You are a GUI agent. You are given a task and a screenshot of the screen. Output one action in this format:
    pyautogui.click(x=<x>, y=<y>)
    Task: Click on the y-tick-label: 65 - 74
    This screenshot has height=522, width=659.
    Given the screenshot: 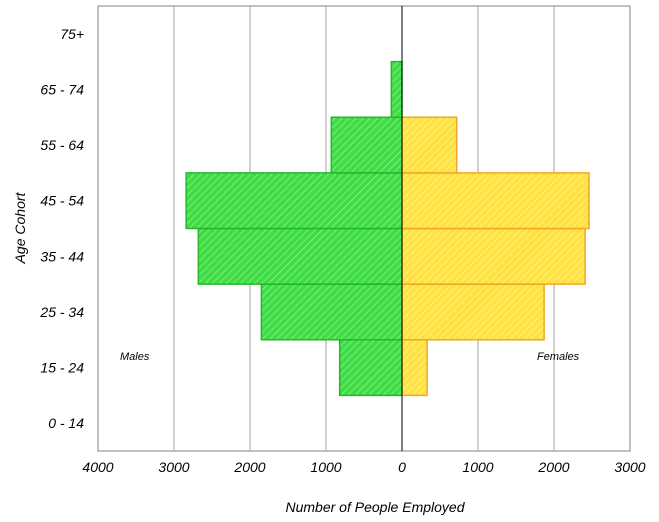 What is the action you would take?
    pyautogui.click(x=62, y=89)
    